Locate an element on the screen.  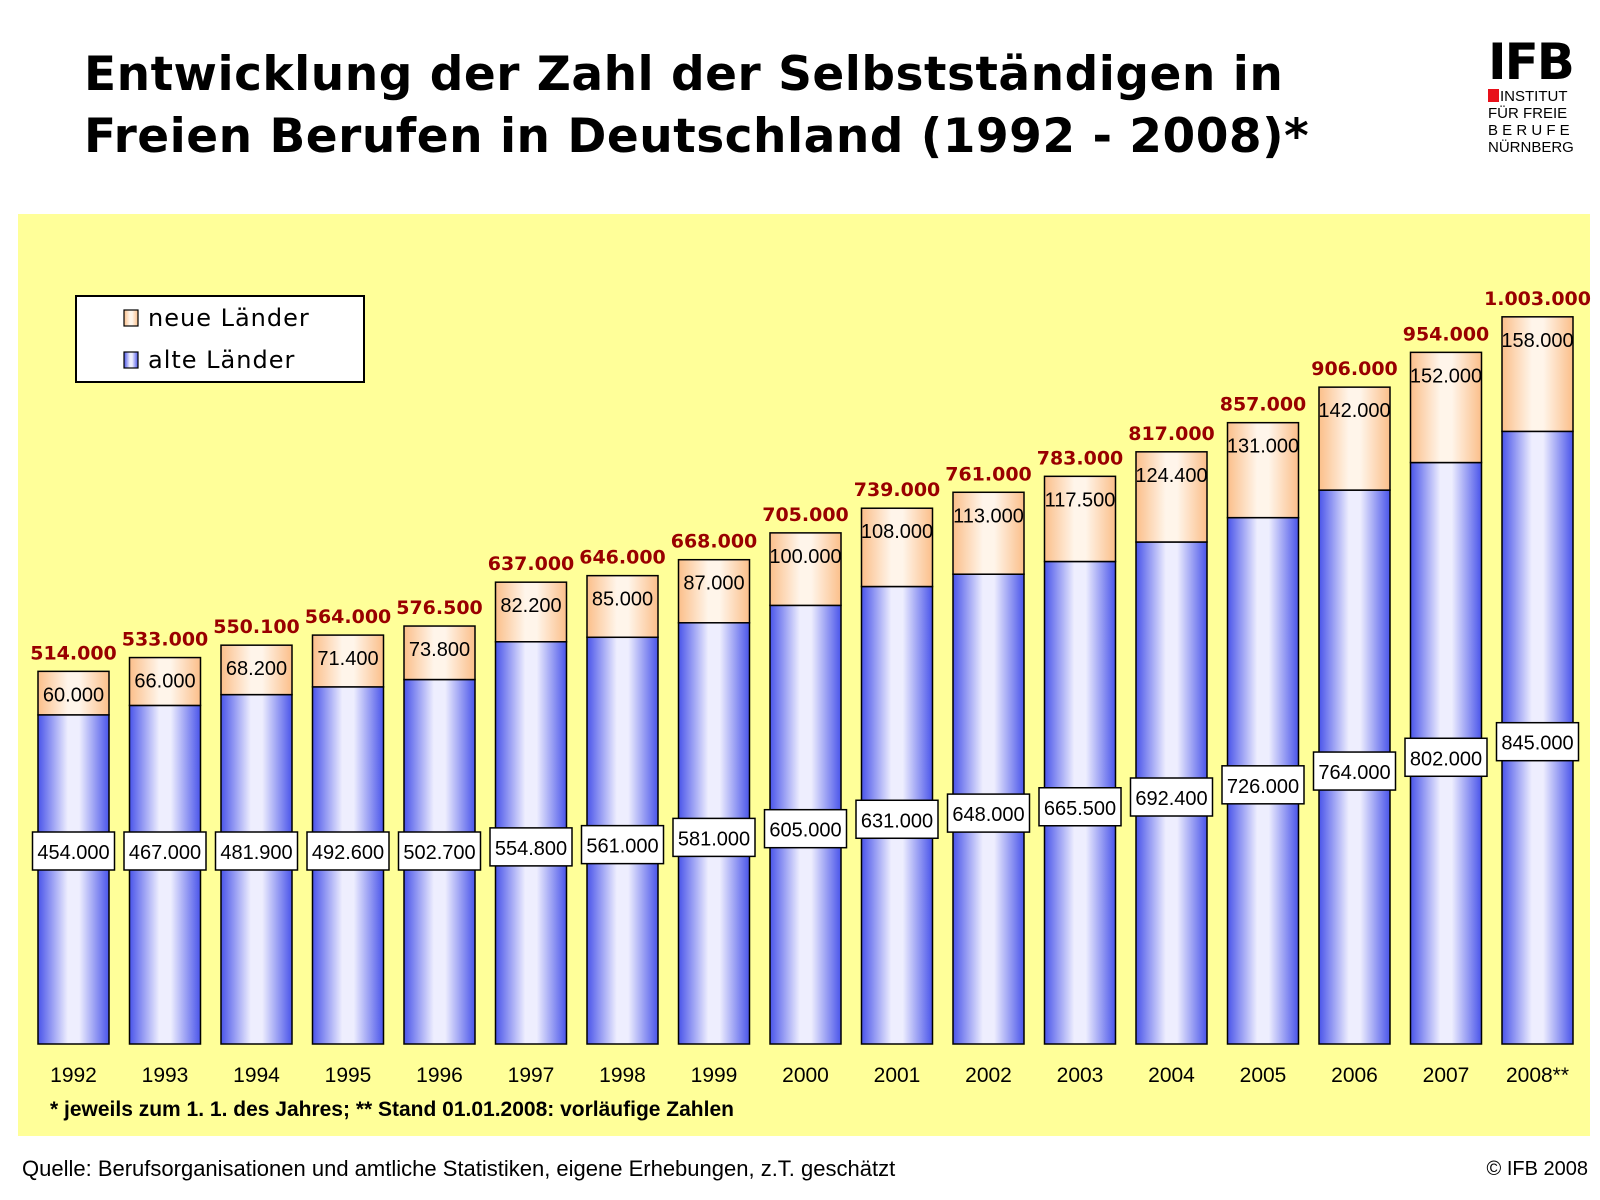
label-total-2005: 857.000 is located at coordinates (1263, 405).